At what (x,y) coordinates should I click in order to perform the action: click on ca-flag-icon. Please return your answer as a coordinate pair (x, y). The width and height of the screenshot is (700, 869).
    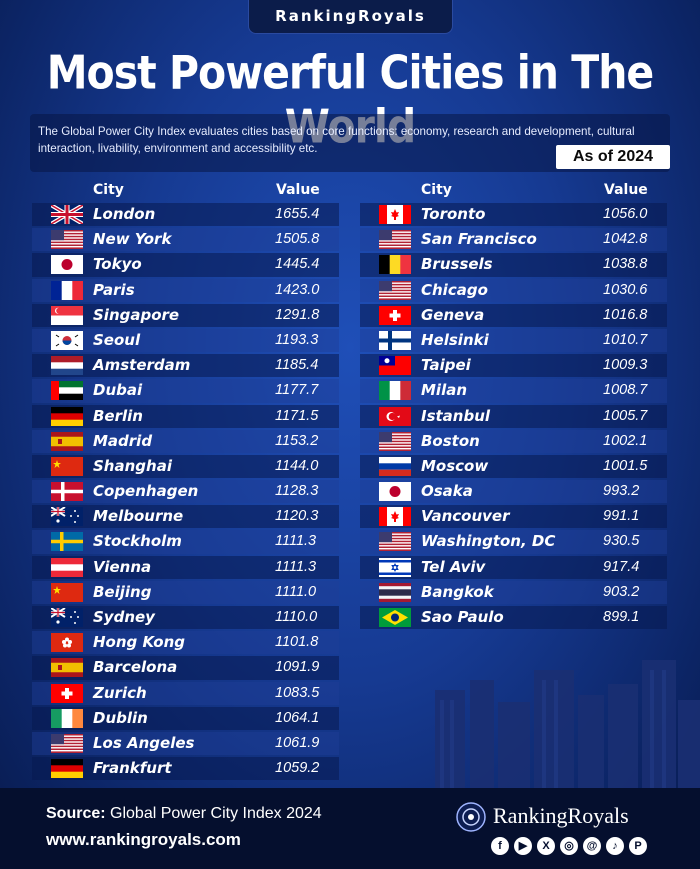
    Looking at the image, I should click on (395, 214).